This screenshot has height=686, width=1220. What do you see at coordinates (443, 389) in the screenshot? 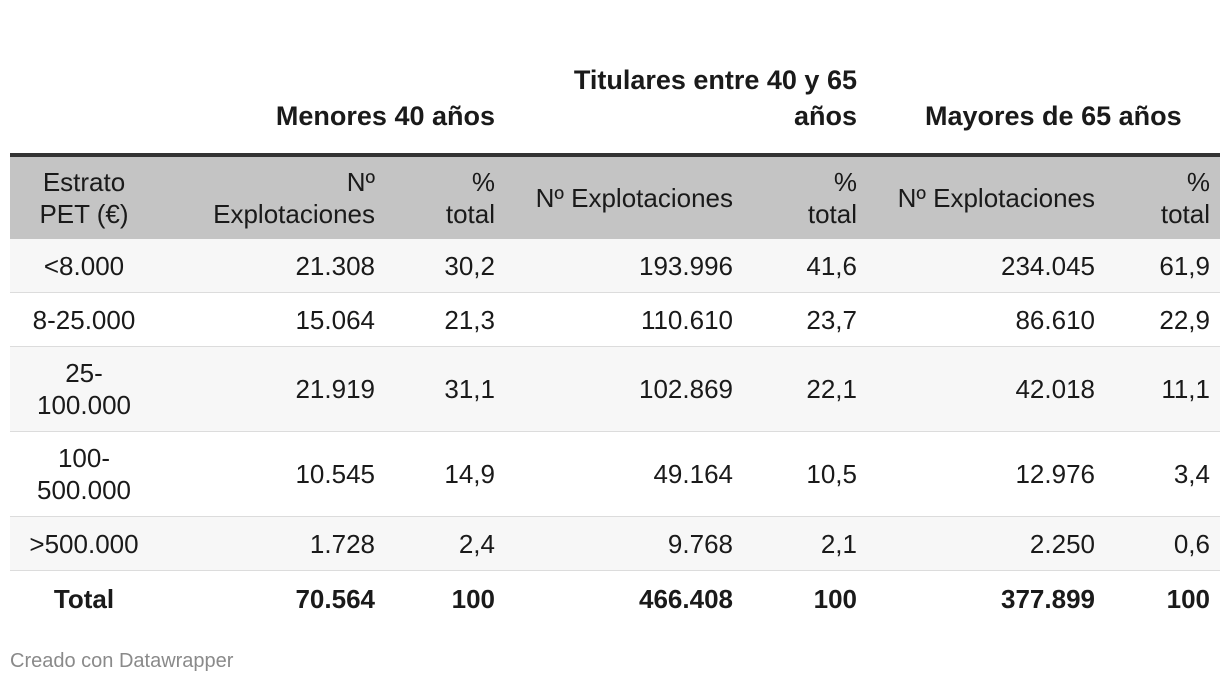
I see `table-cell: 31,1` at bounding box center [443, 389].